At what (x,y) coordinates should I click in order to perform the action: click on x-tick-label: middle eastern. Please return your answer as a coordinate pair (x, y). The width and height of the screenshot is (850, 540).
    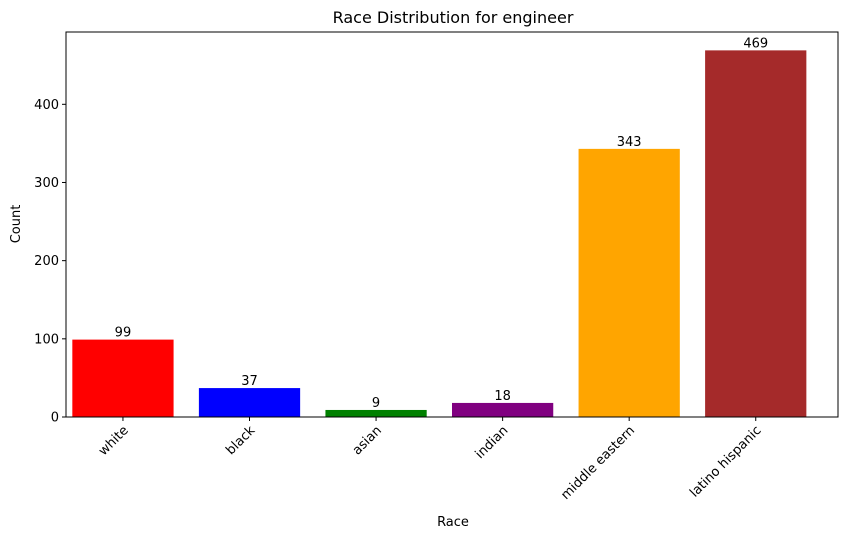
    Looking at the image, I should click on (598, 463).